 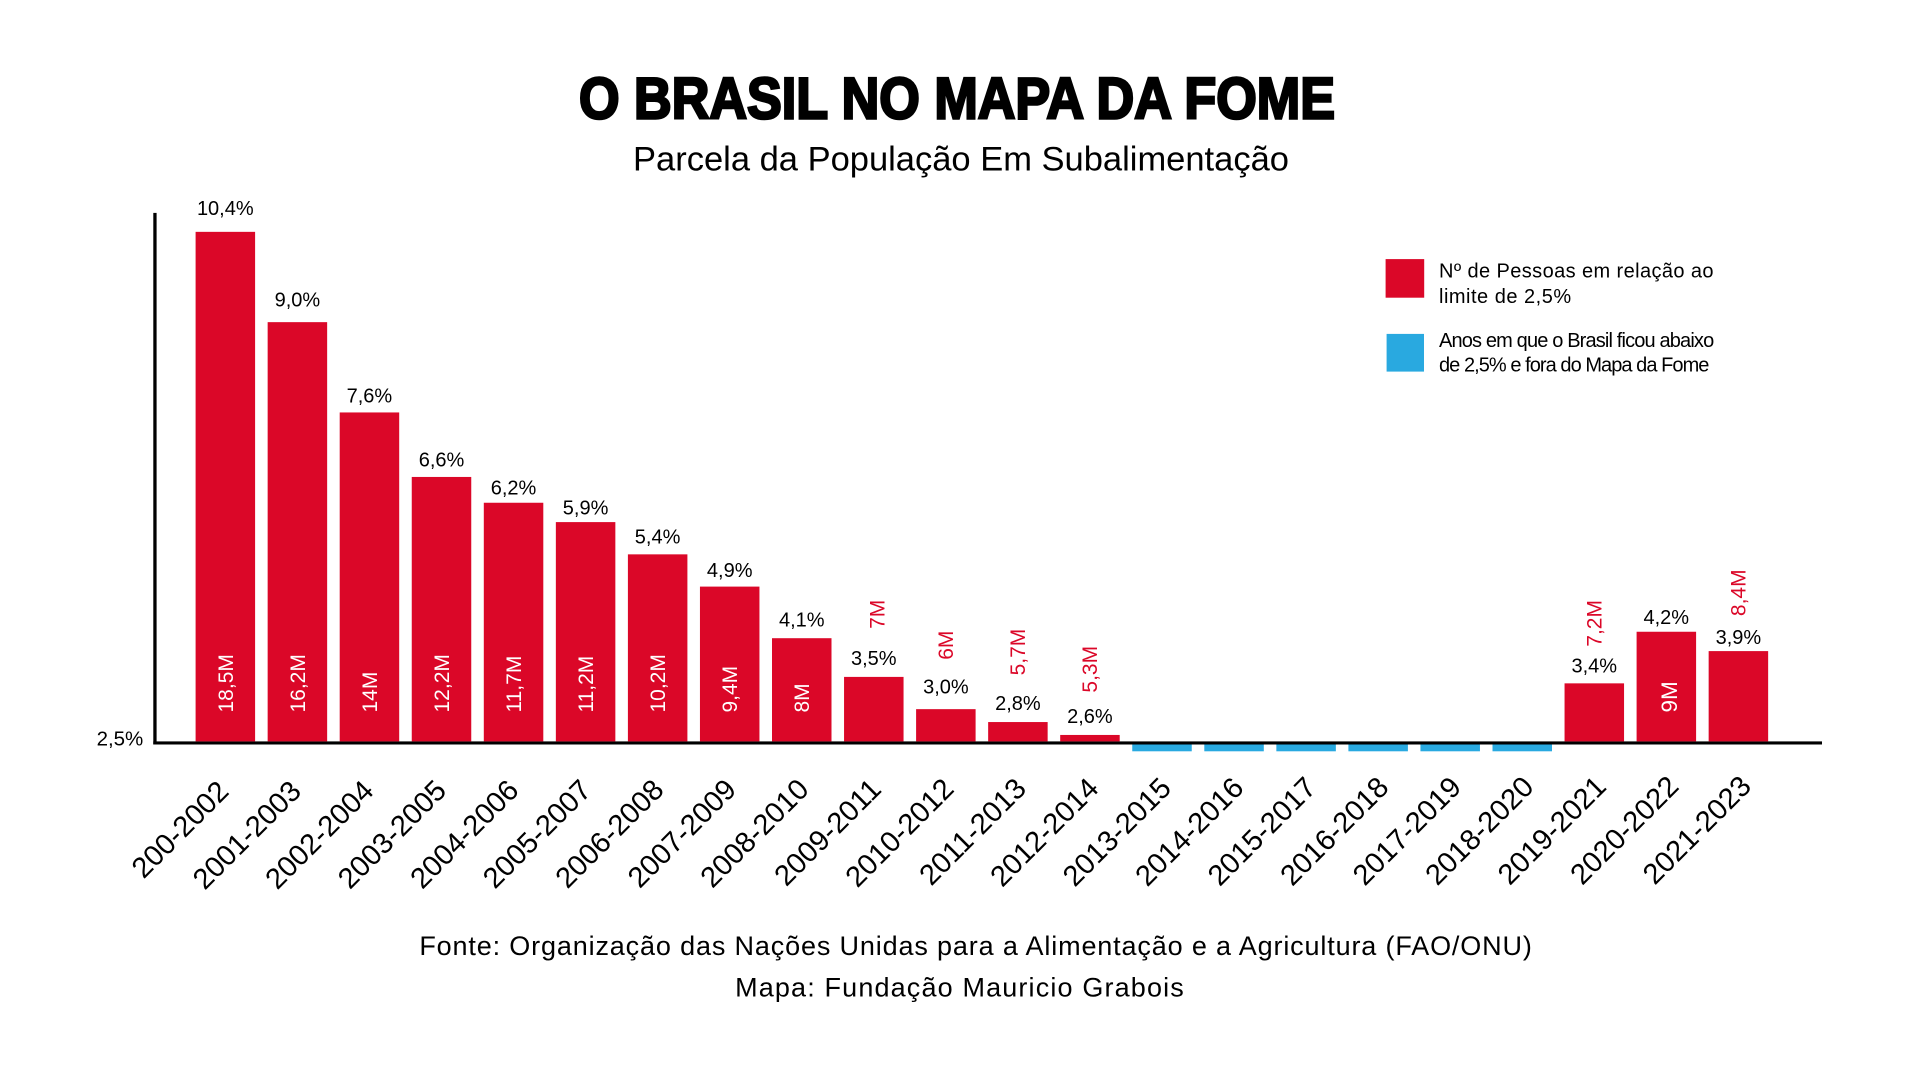 I want to click on svg-text: 18,5M, so click(x=226, y=683).